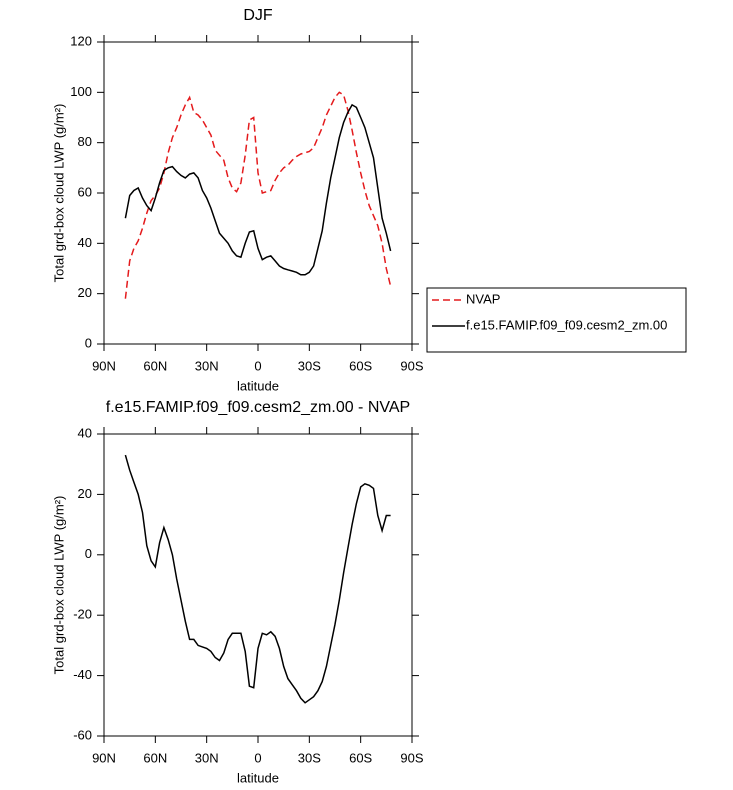 The image size is (733, 790). I want to click on y-tick-label: 80, so click(85, 141).